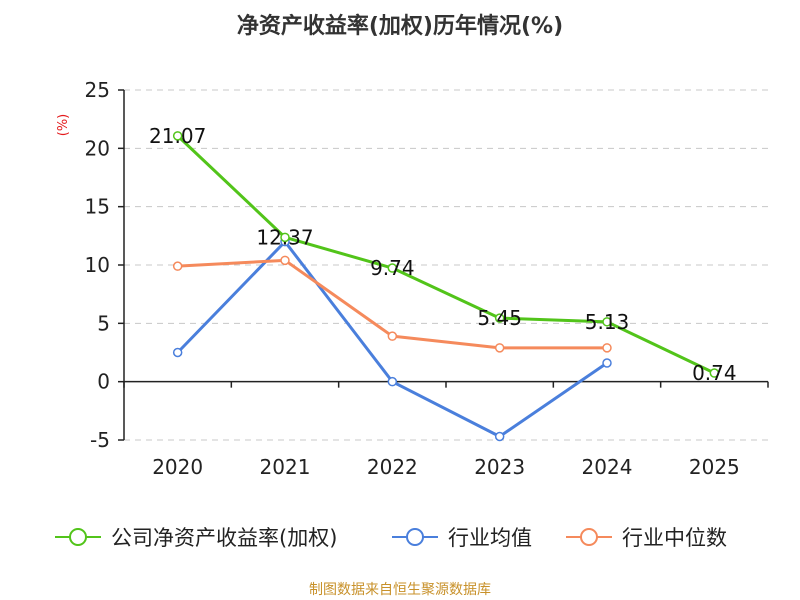 The height and width of the screenshot is (600, 800). What do you see at coordinates (714, 467) in the screenshot?
I see `x-tick-label: 2025` at bounding box center [714, 467].